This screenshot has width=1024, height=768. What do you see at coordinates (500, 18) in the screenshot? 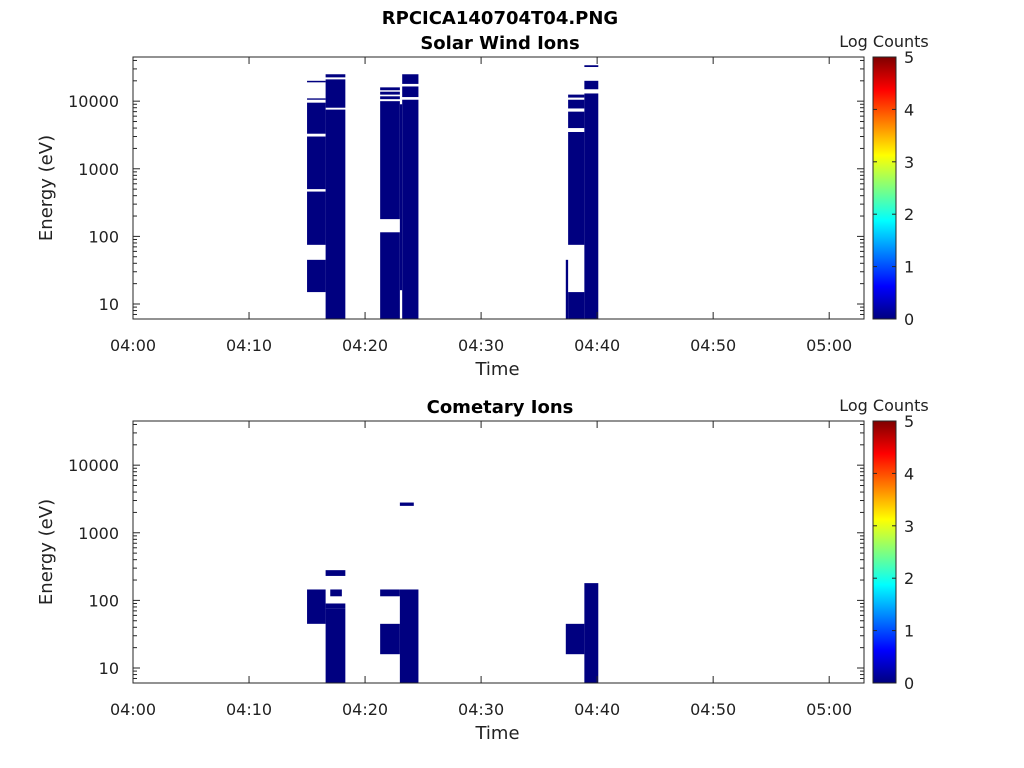
I see `figure-title: RPCICA140704T04.PNG` at bounding box center [500, 18].